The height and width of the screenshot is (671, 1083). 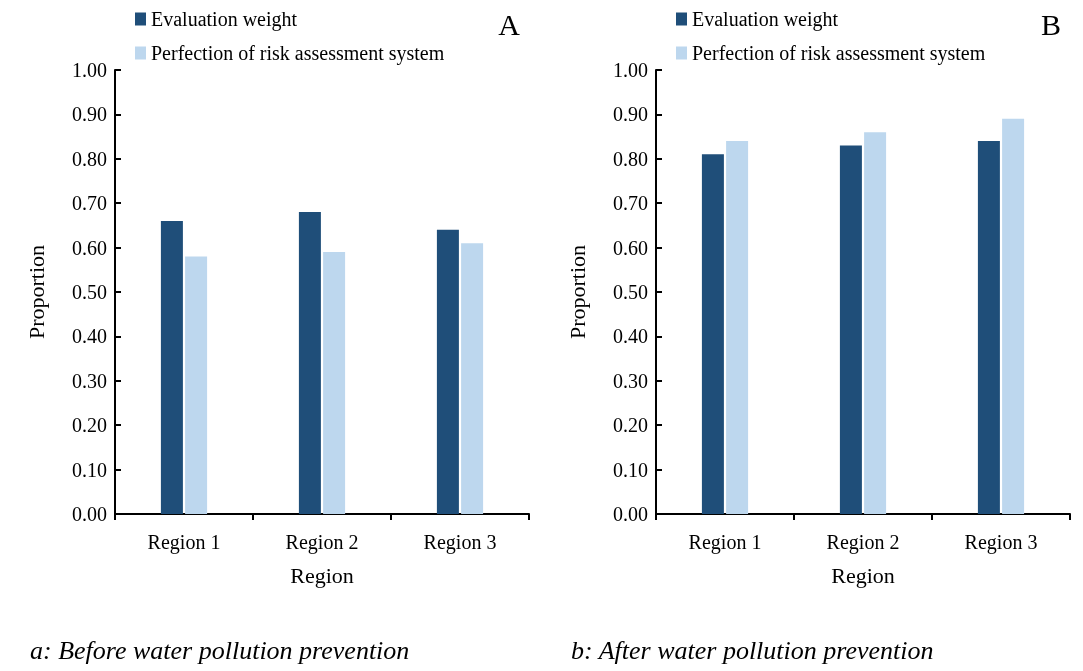 What do you see at coordinates (1051, 24) in the screenshot?
I see `chart-title: B` at bounding box center [1051, 24].